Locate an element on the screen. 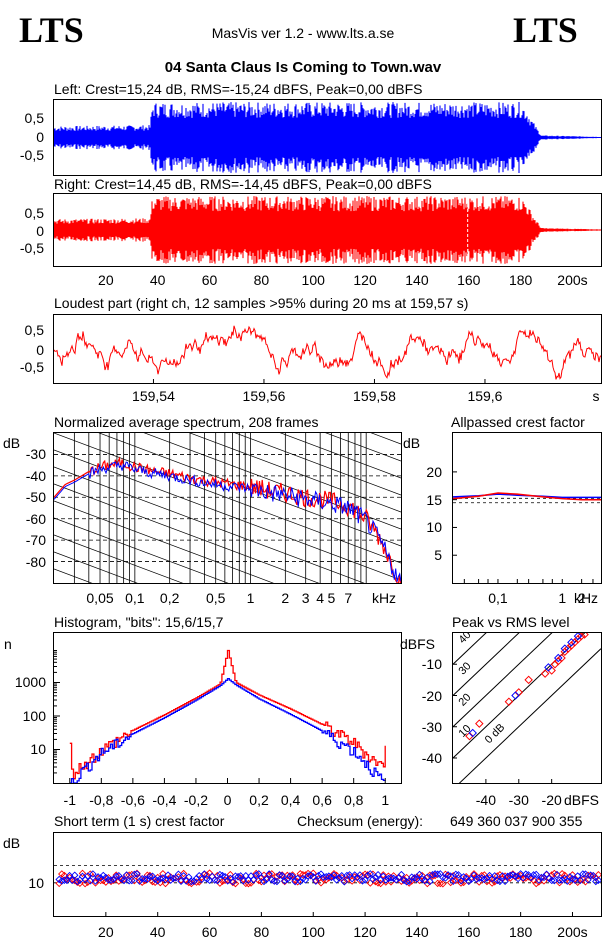 Image resolution: width=606 pixels, height=946 pixels. x-tick-label: 2 is located at coordinates (581, 598).